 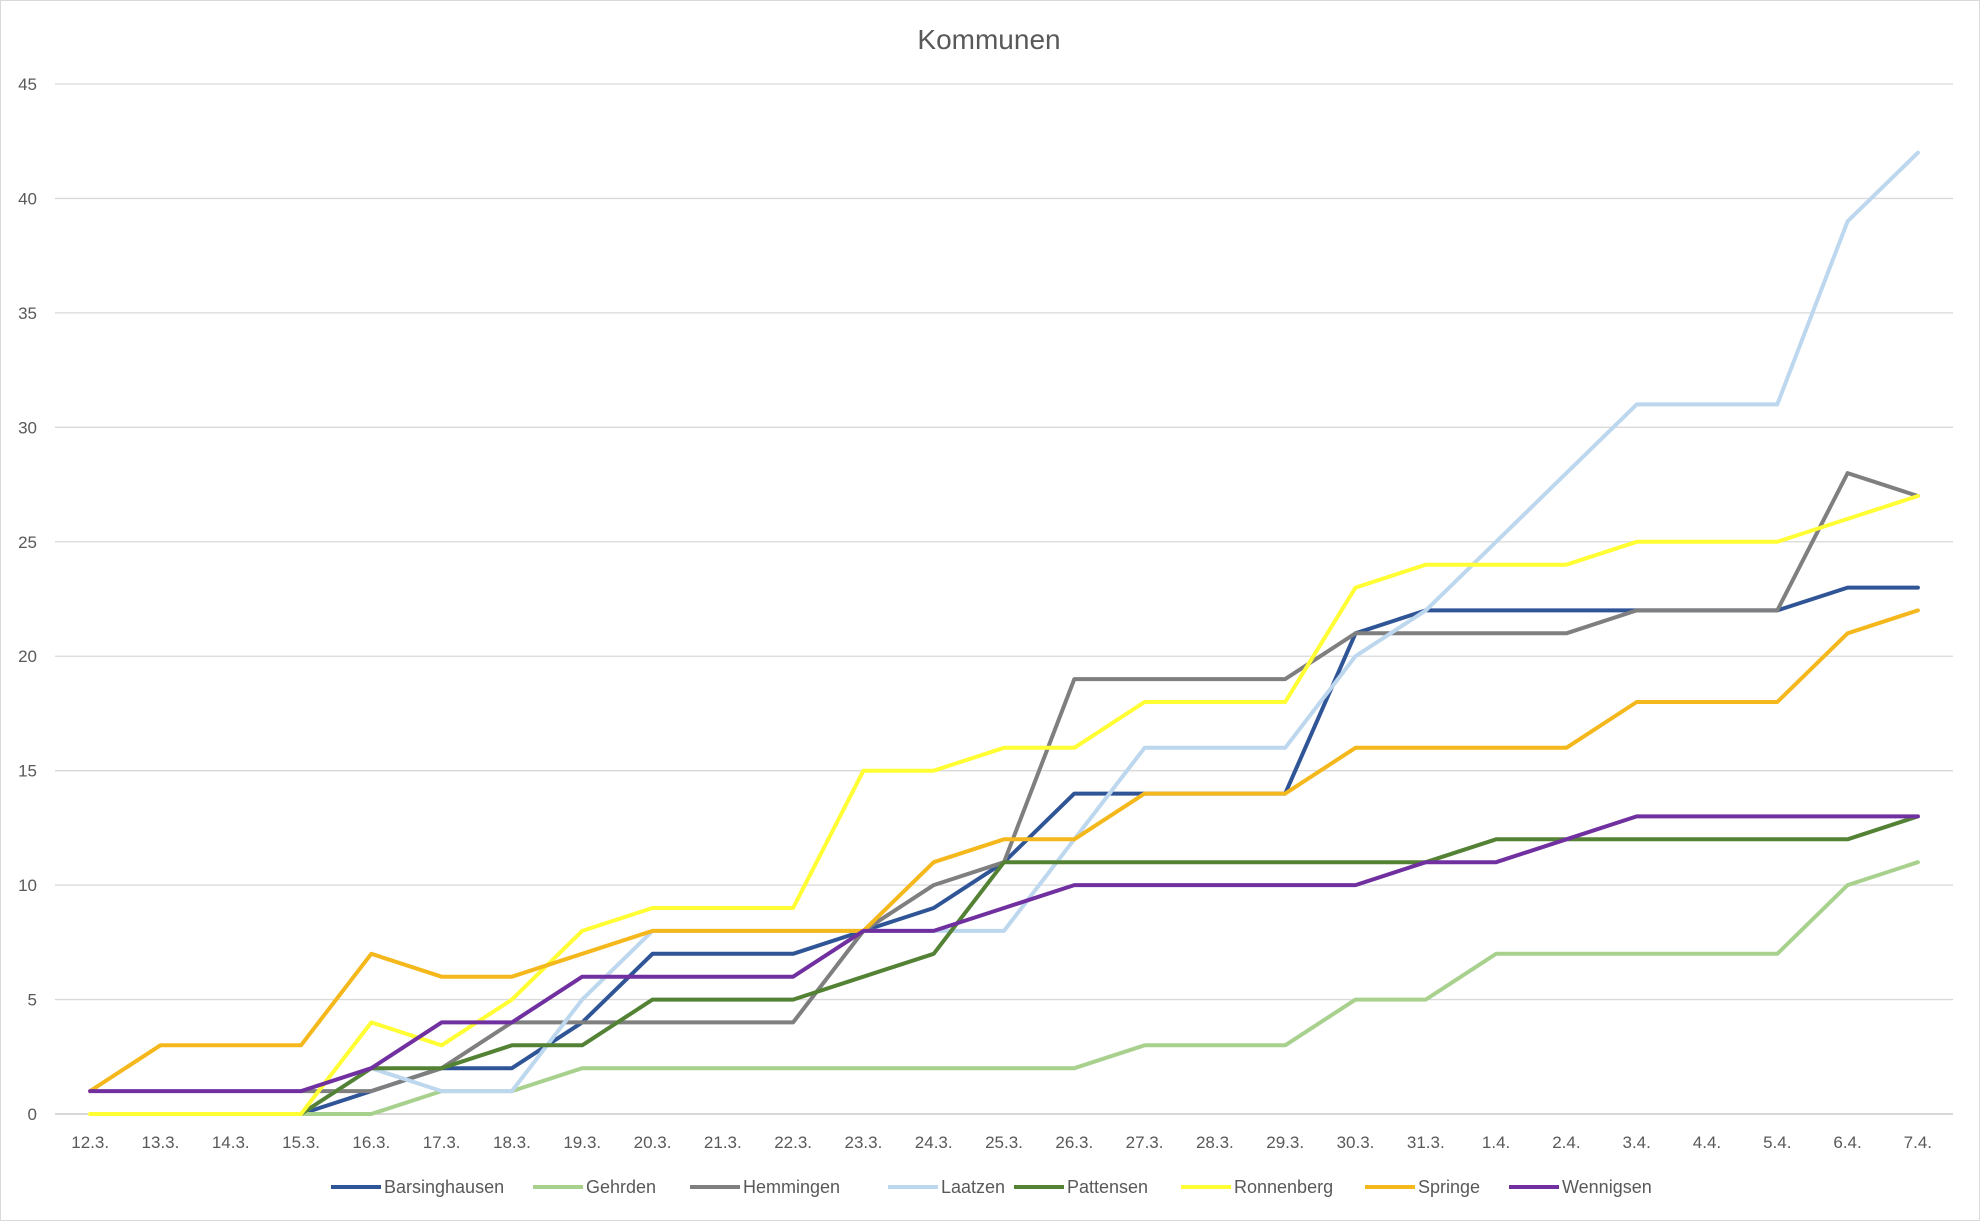 What do you see at coordinates (1707, 1142) in the screenshot?
I see `x-tick-label: 4.4.` at bounding box center [1707, 1142].